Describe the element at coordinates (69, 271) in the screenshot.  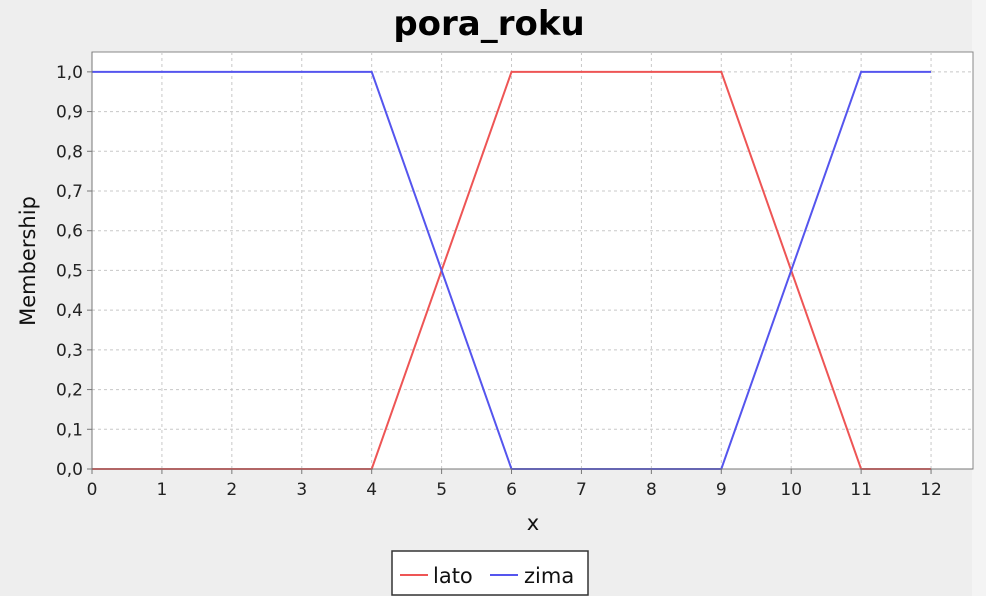
I see `y-tick-label: 0,5` at that location.